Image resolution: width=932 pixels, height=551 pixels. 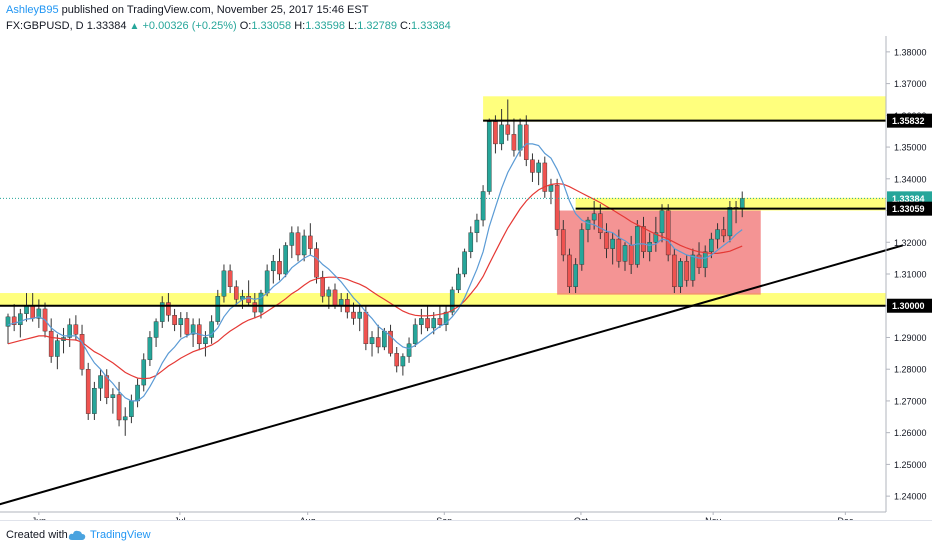 I want to click on open-label: O:, so click(x=245, y=26).